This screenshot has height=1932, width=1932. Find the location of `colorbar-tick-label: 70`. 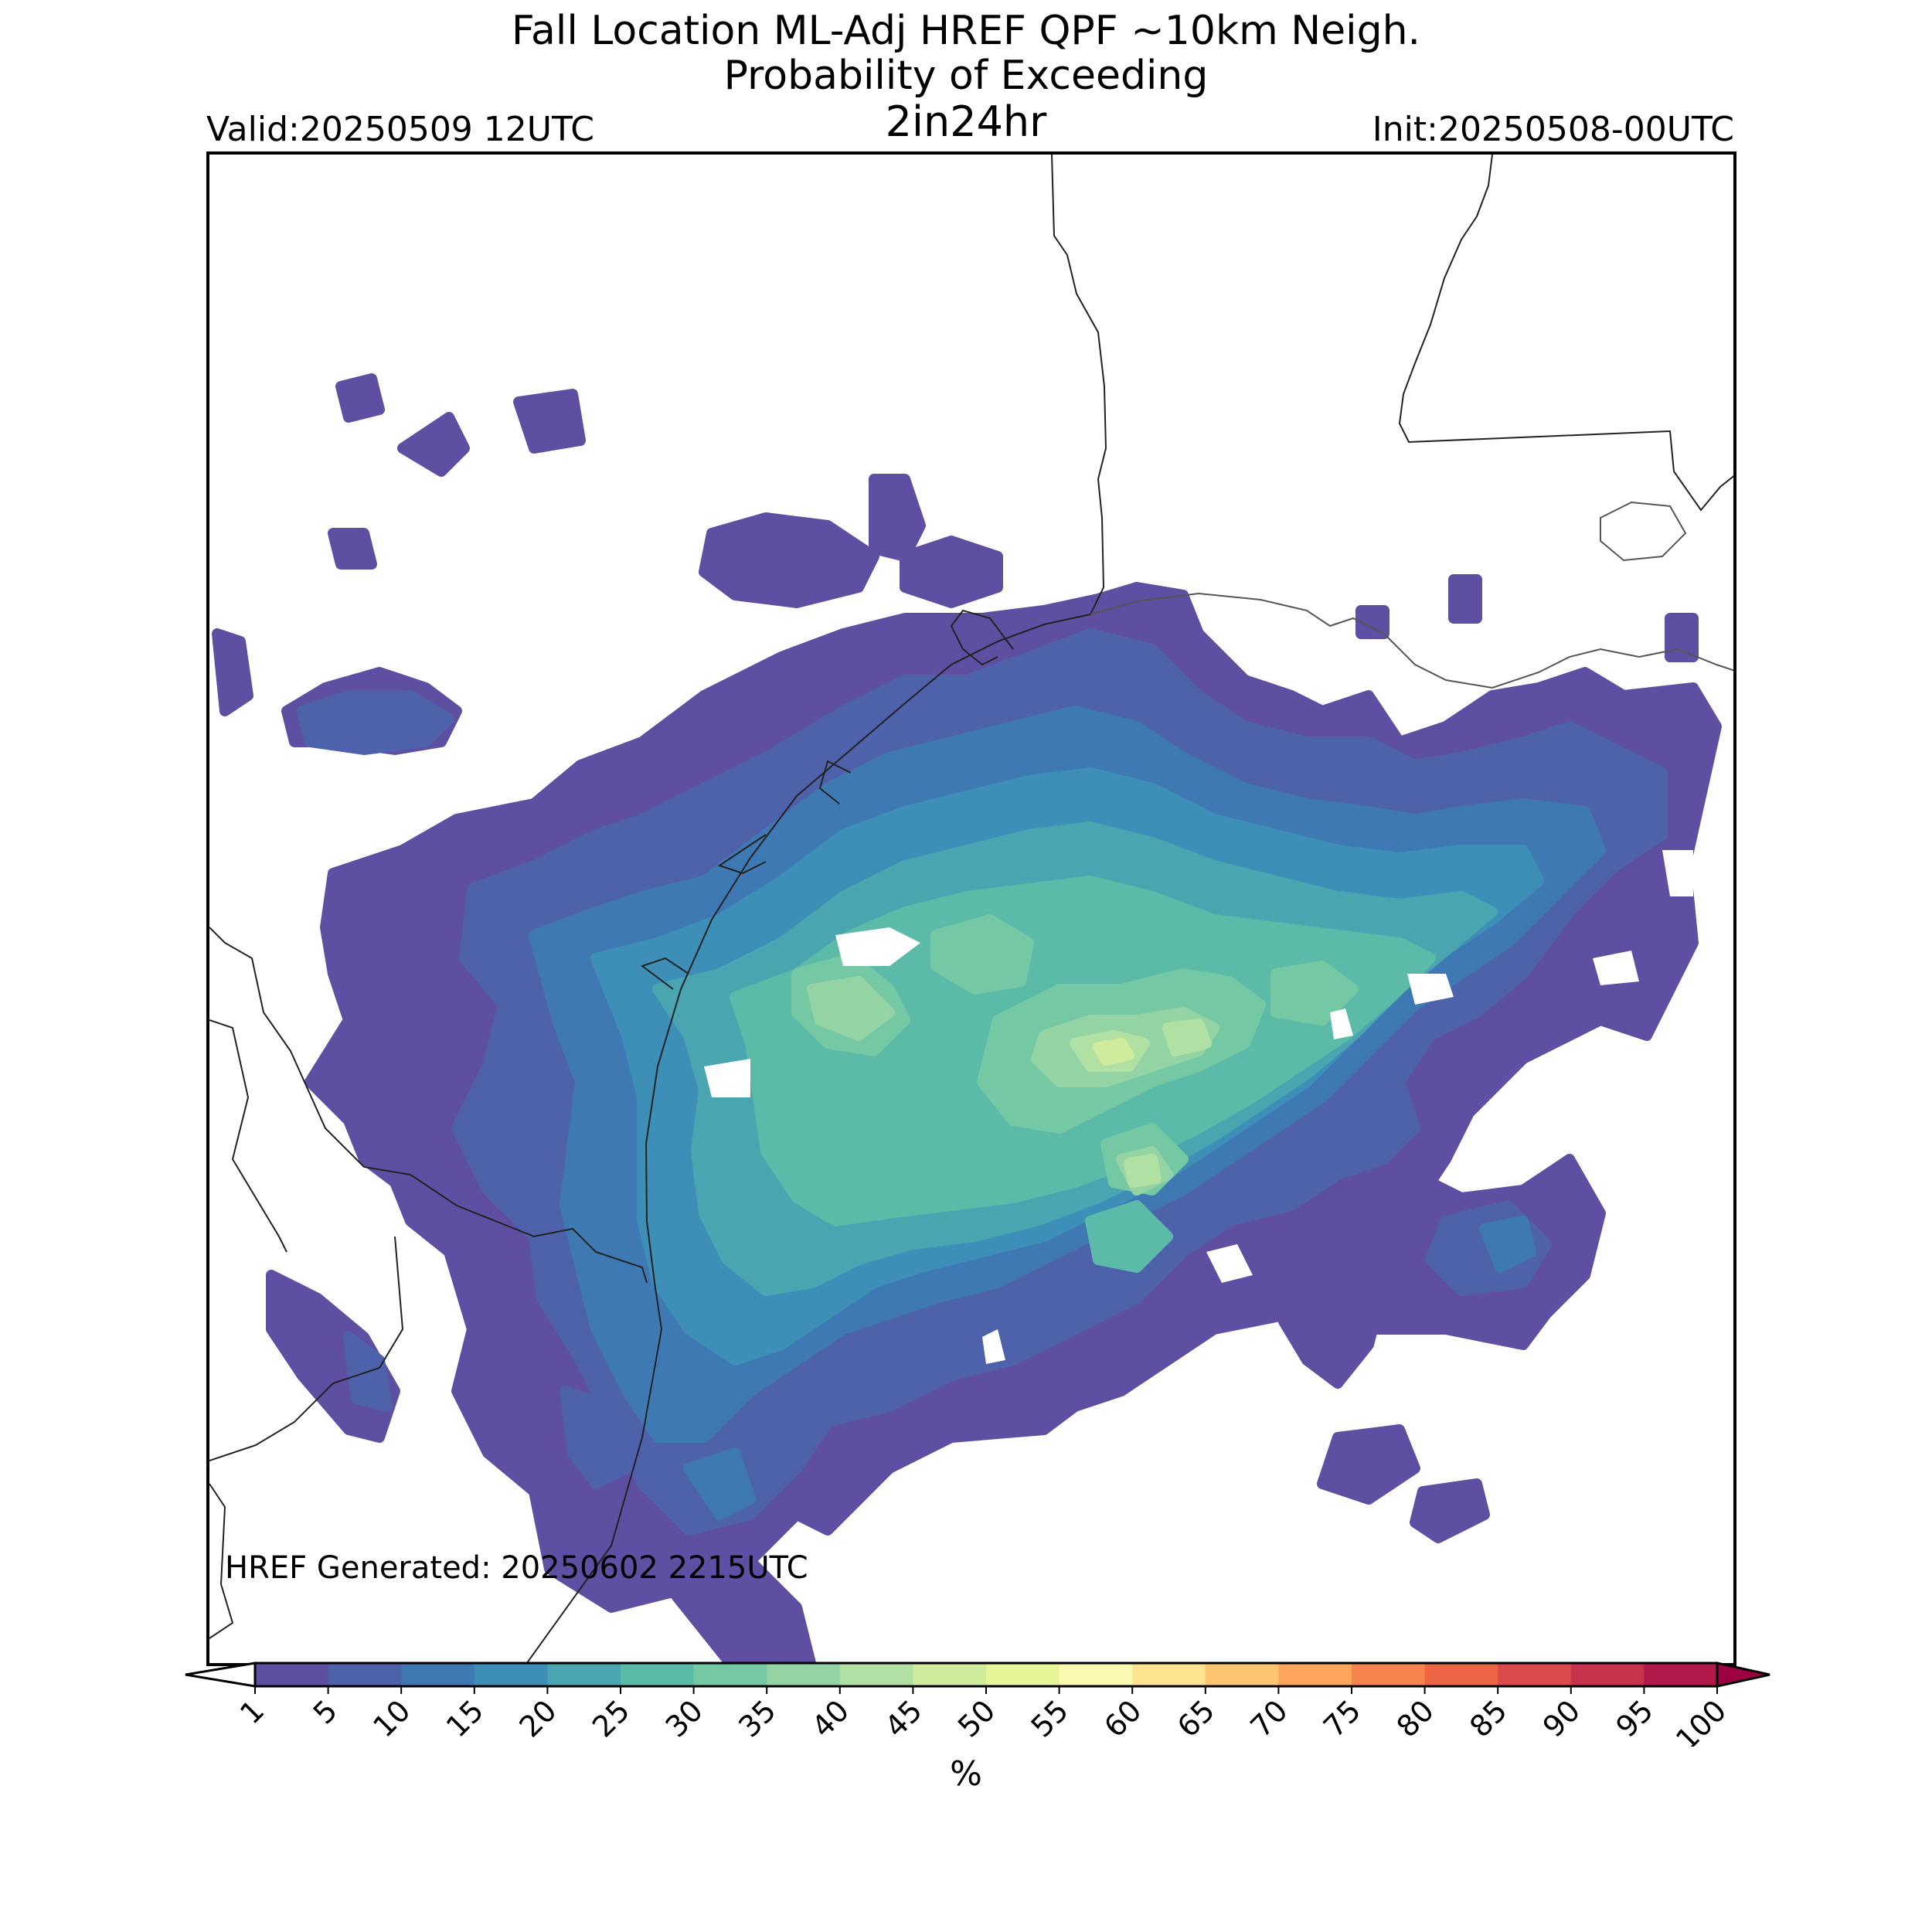

colorbar-tick-label: 70 is located at coordinates (1269, 1718).